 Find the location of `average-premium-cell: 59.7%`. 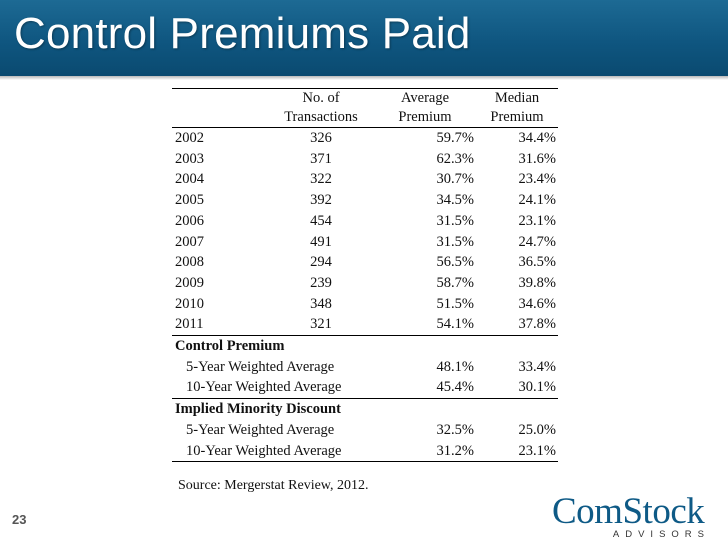

average-premium-cell: 59.7% is located at coordinates (455, 138).